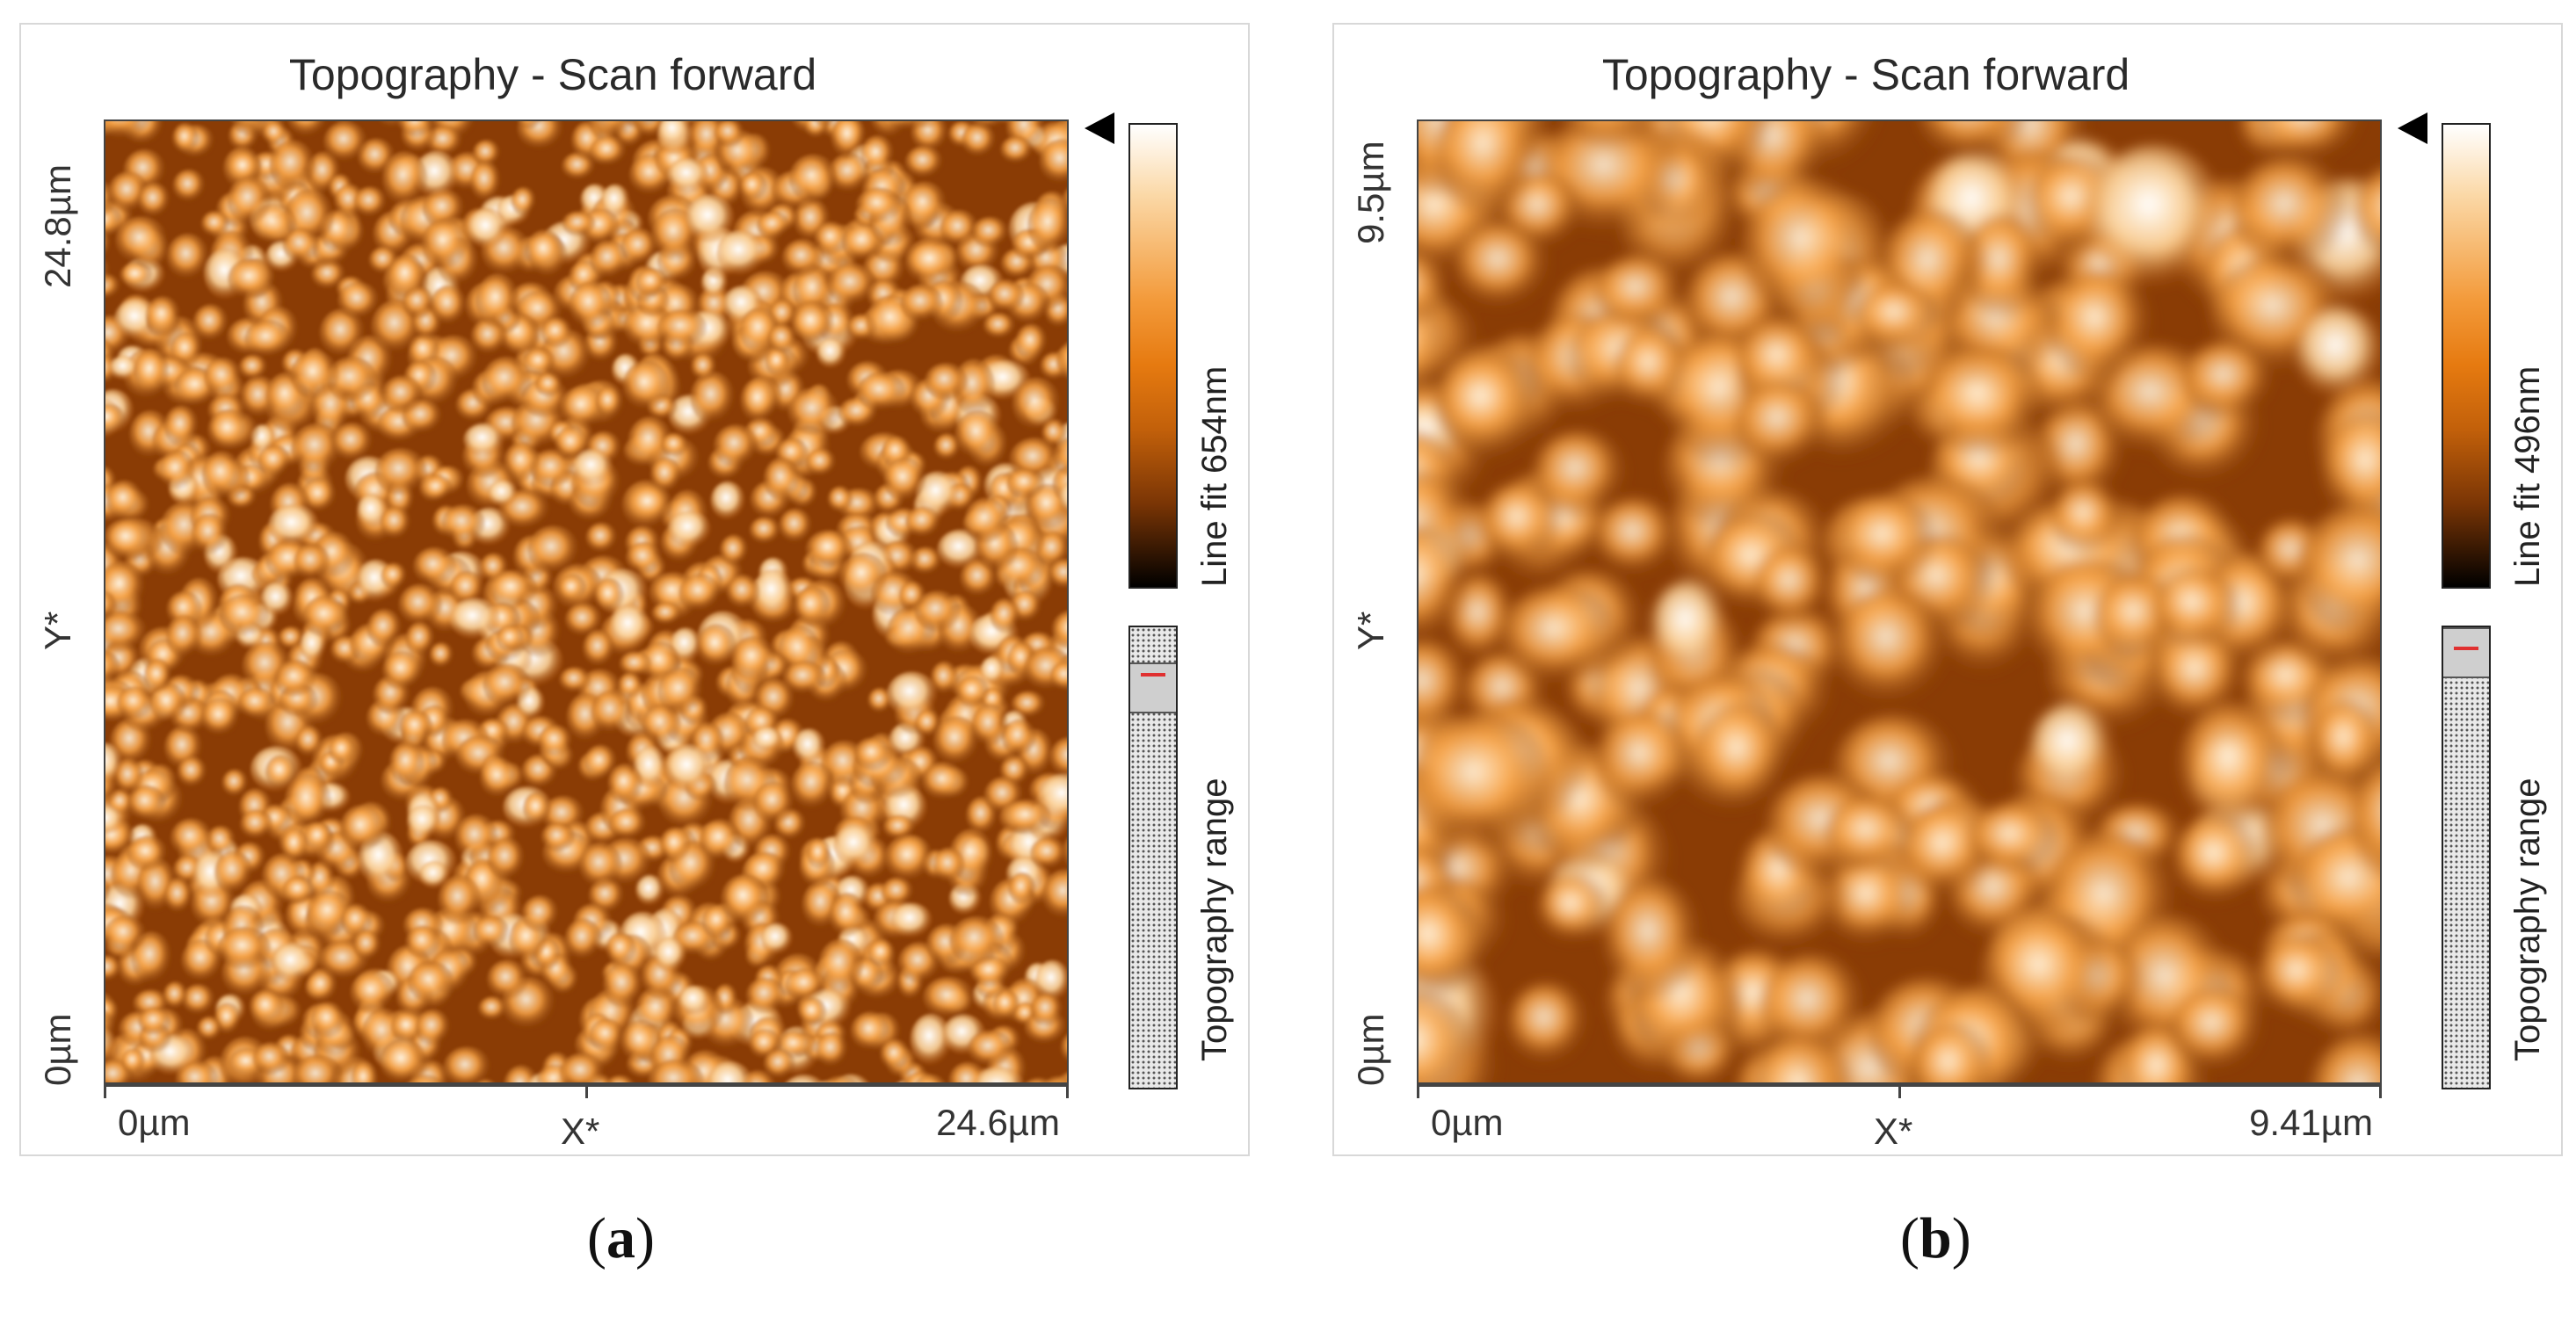 The image size is (2576, 1317). Describe the element at coordinates (580, 1131) in the screenshot. I see `x-axis-label: X*` at that location.